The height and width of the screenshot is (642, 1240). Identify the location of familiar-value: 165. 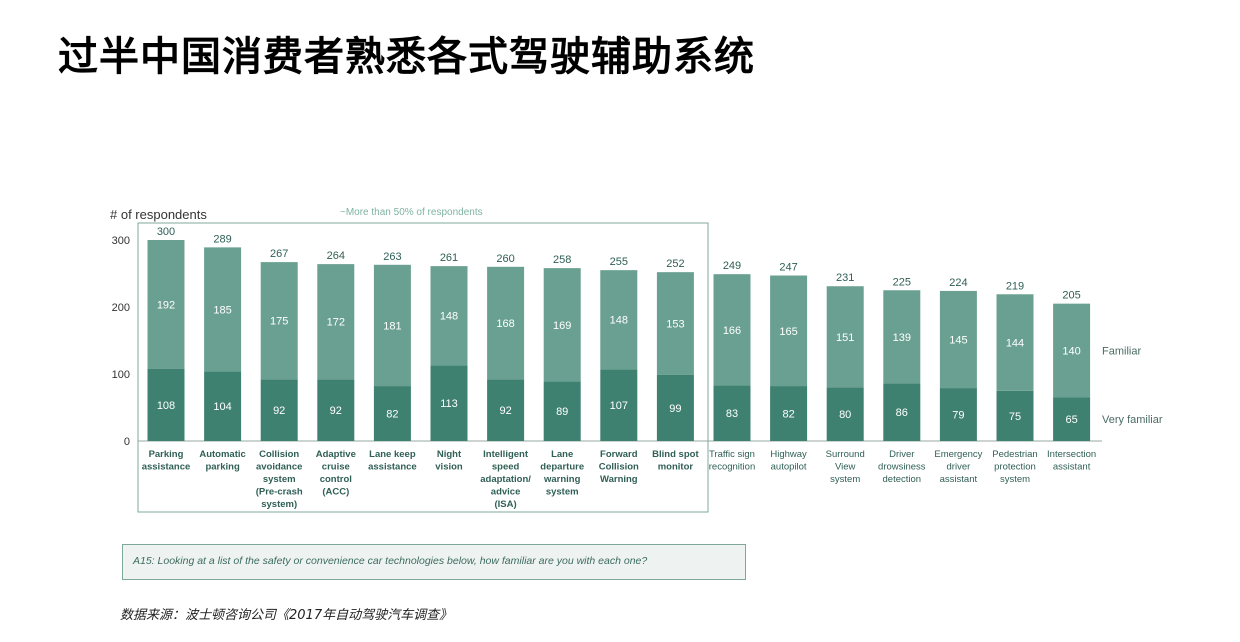
(788, 332).